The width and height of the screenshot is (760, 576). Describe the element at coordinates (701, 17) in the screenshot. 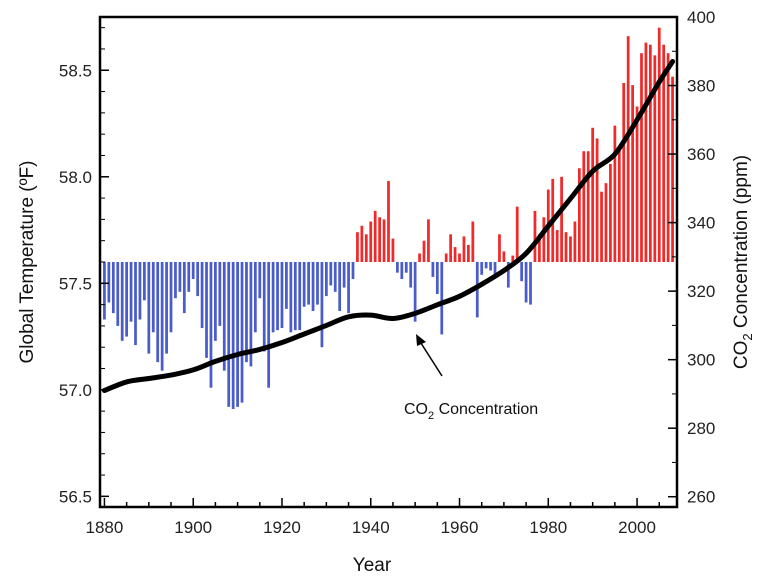

I see `y-right-tick-label: 400` at that location.